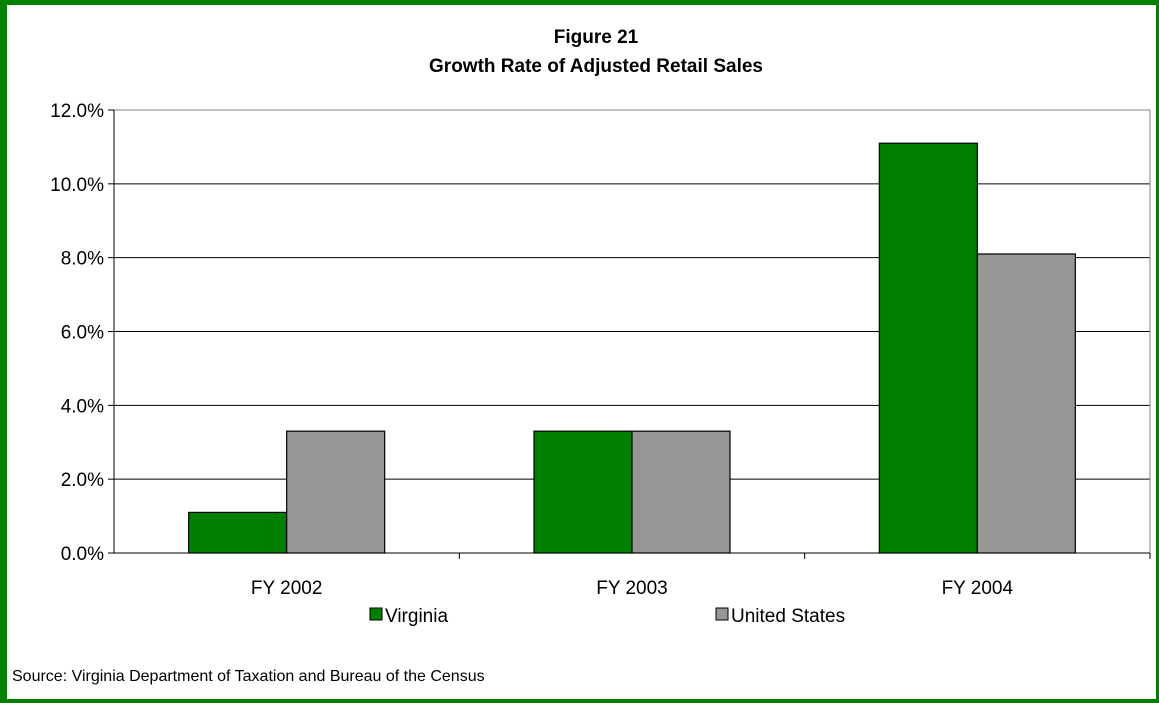 This screenshot has height=703, width=1159. I want to click on bar-virginia-fy-2003, so click(583, 492).